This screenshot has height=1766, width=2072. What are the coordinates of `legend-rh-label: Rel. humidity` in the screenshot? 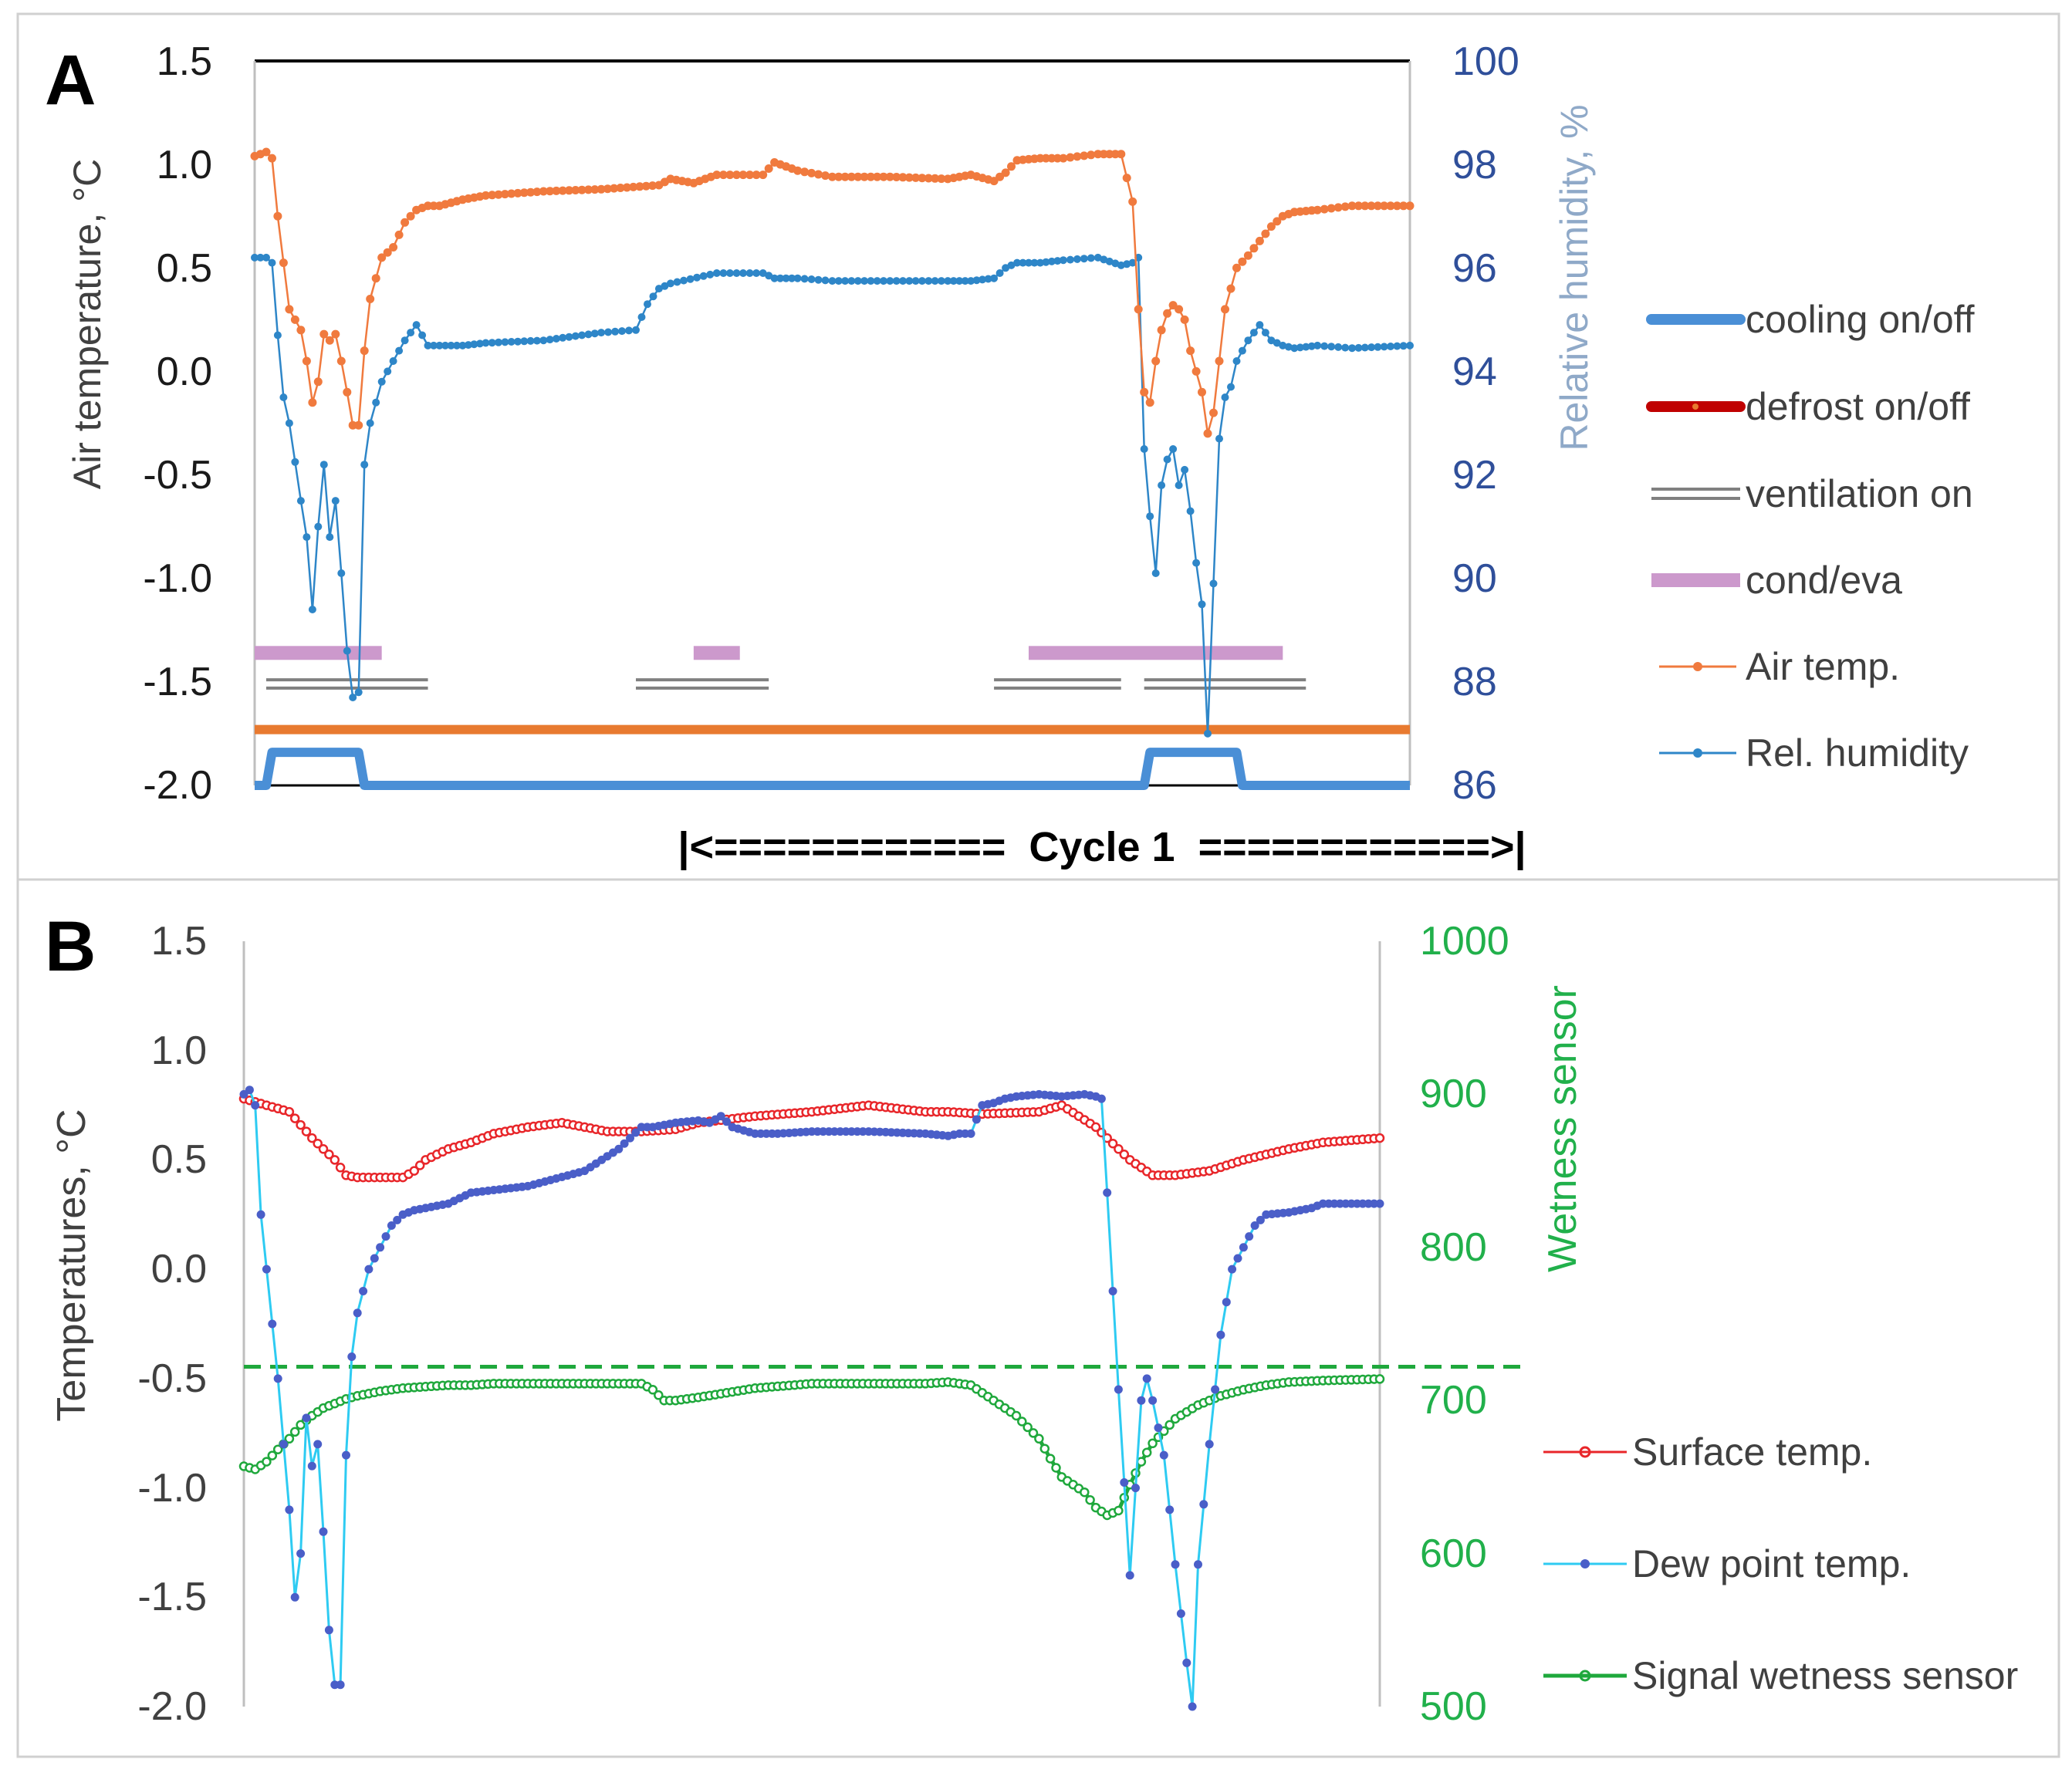 It's located at (1857, 753).